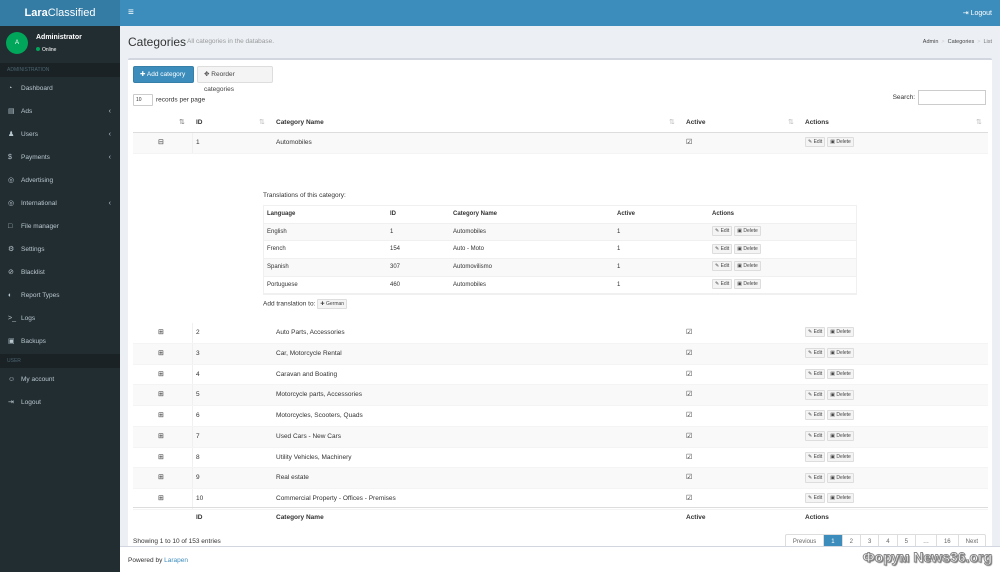  What do you see at coordinates (60, 295) in the screenshot?
I see `sidebar-item-report-types: ◐ Report Types` at bounding box center [60, 295].